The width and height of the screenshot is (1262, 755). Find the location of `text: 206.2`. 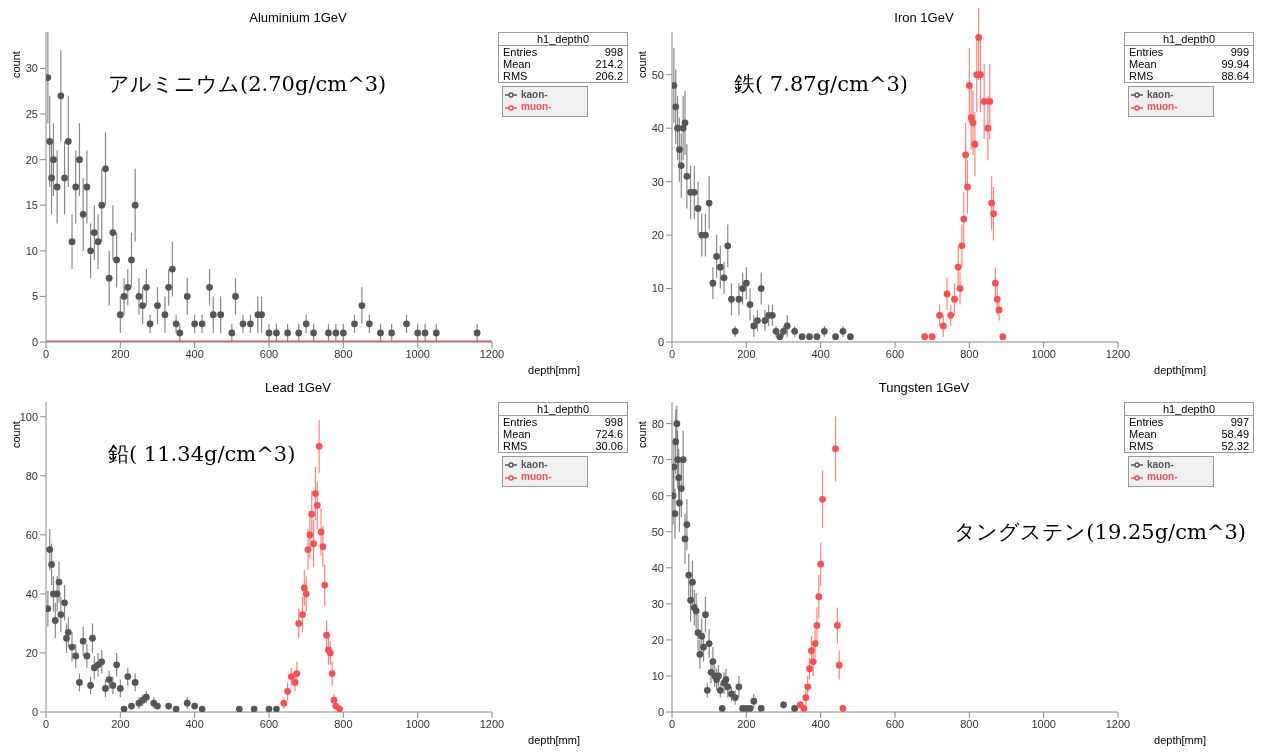

text: 206.2 is located at coordinates (609, 76).